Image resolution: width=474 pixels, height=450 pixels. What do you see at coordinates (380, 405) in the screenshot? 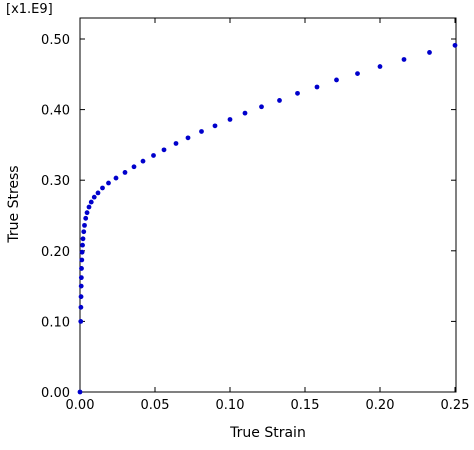
I see `x-tick-label: 0.20` at bounding box center [380, 405].